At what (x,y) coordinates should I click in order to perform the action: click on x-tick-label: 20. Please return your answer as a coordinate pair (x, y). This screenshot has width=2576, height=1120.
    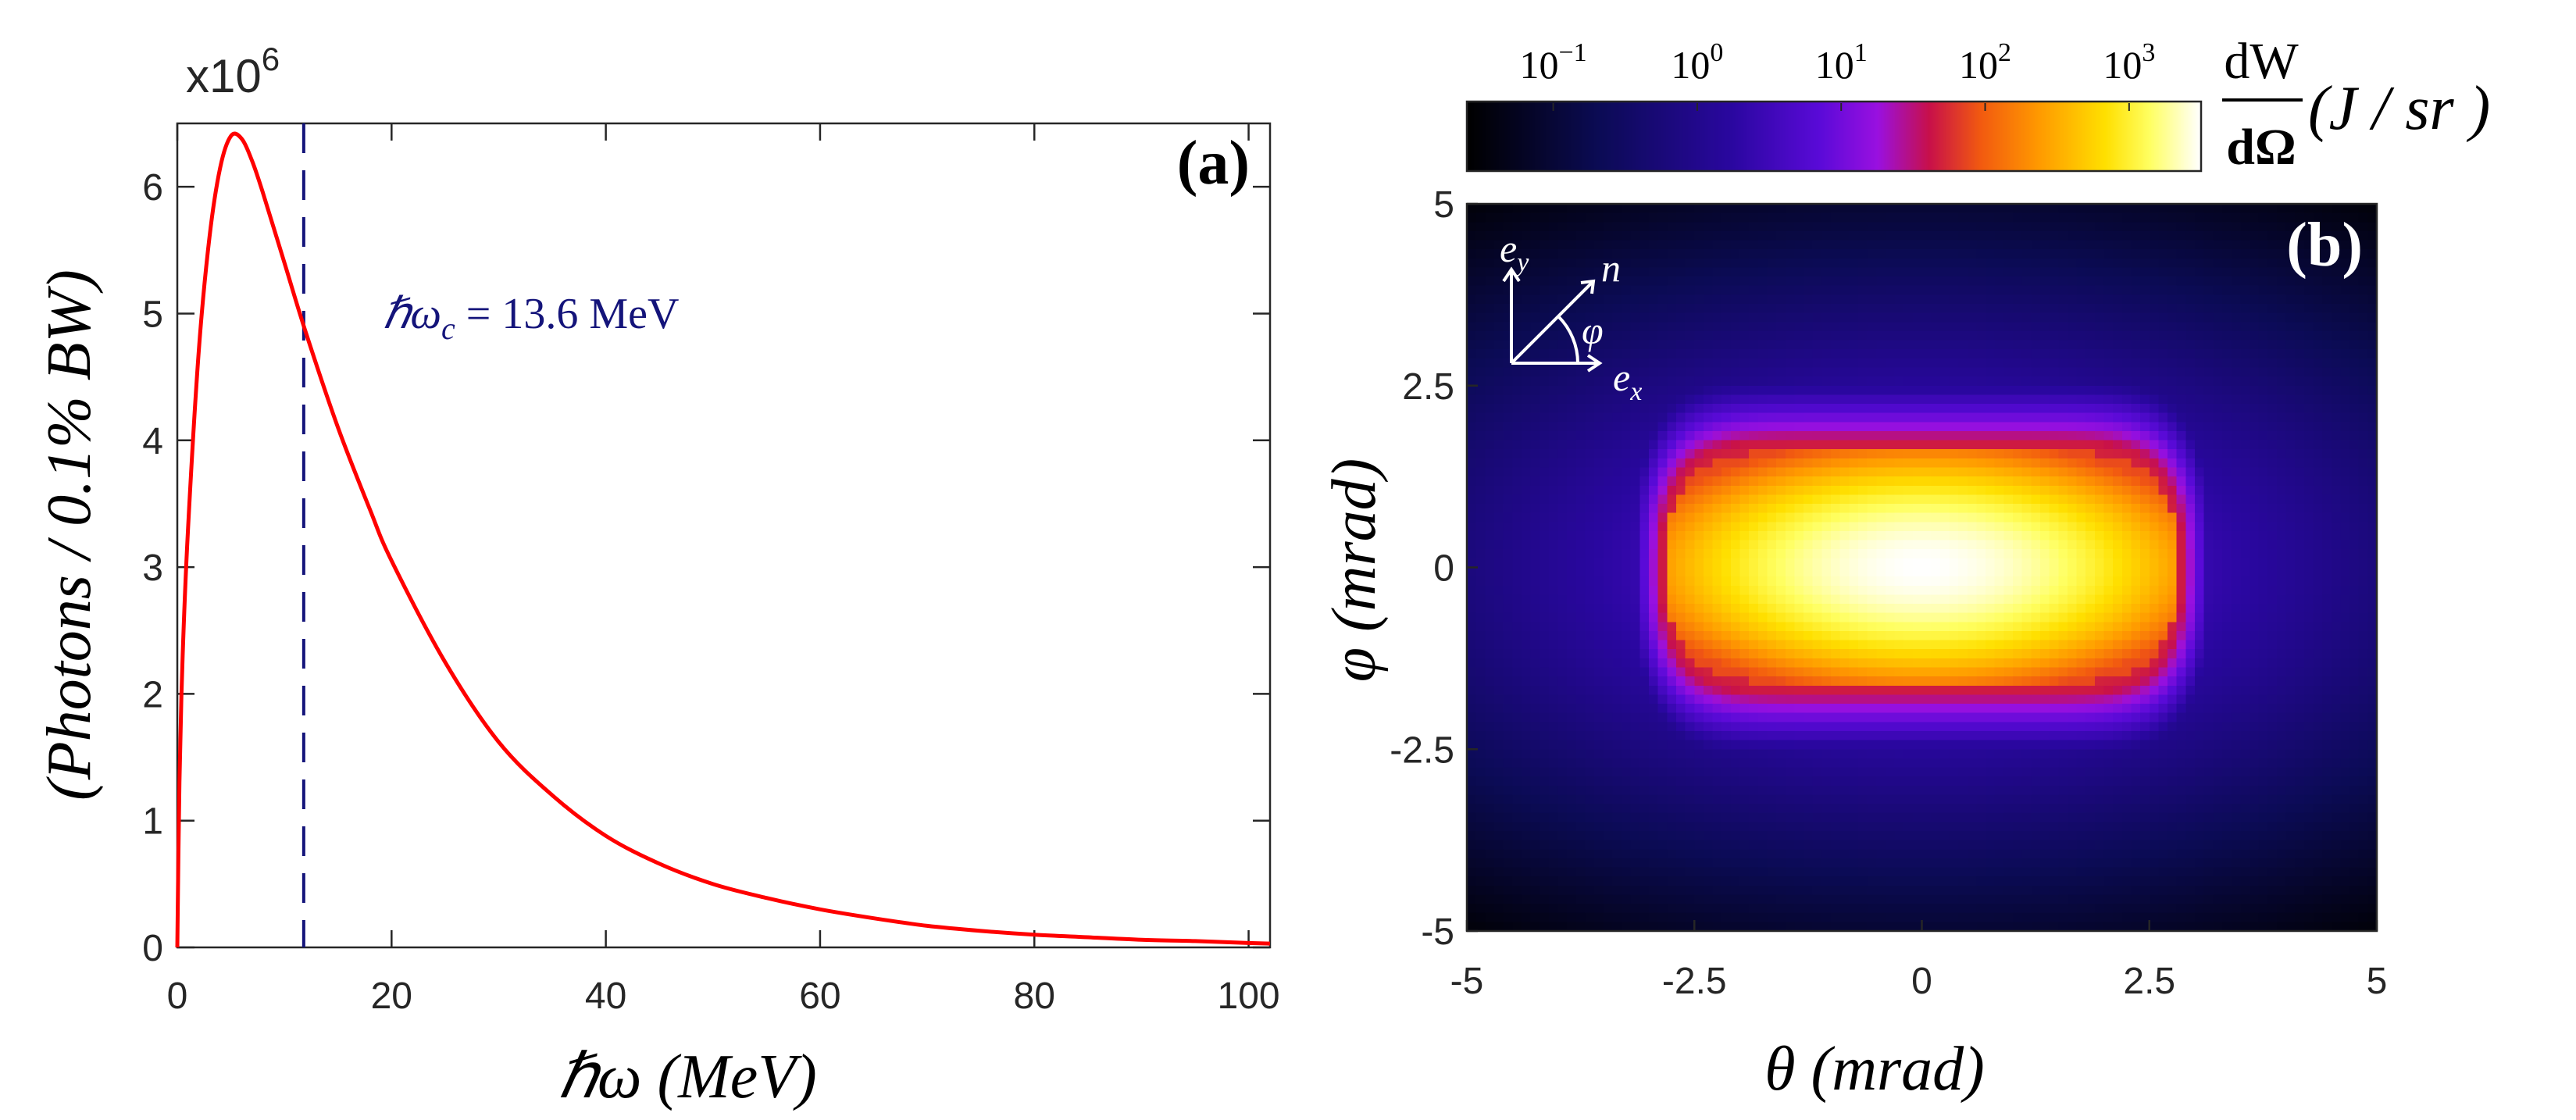
    Looking at the image, I should click on (391, 996).